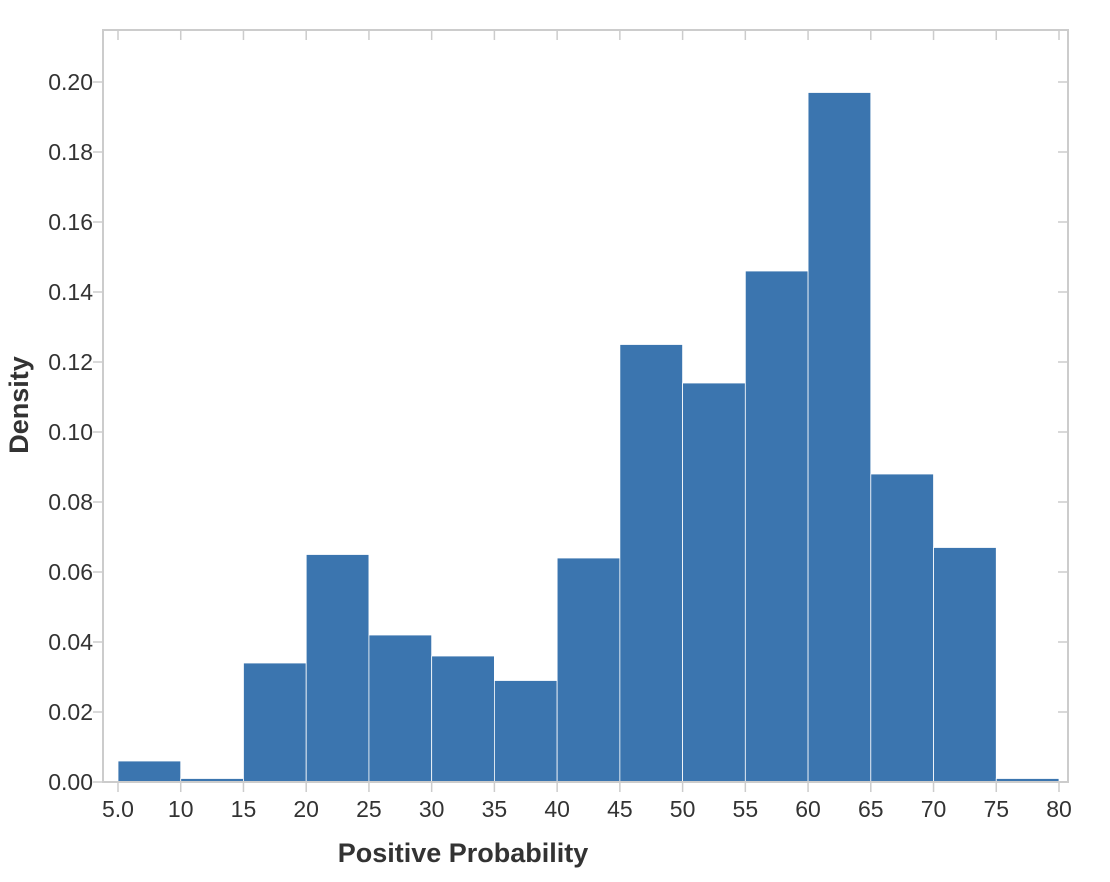 This screenshot has width=1110, height=882. I want to click on y-tick-label: 0.08, so click(70, 502).